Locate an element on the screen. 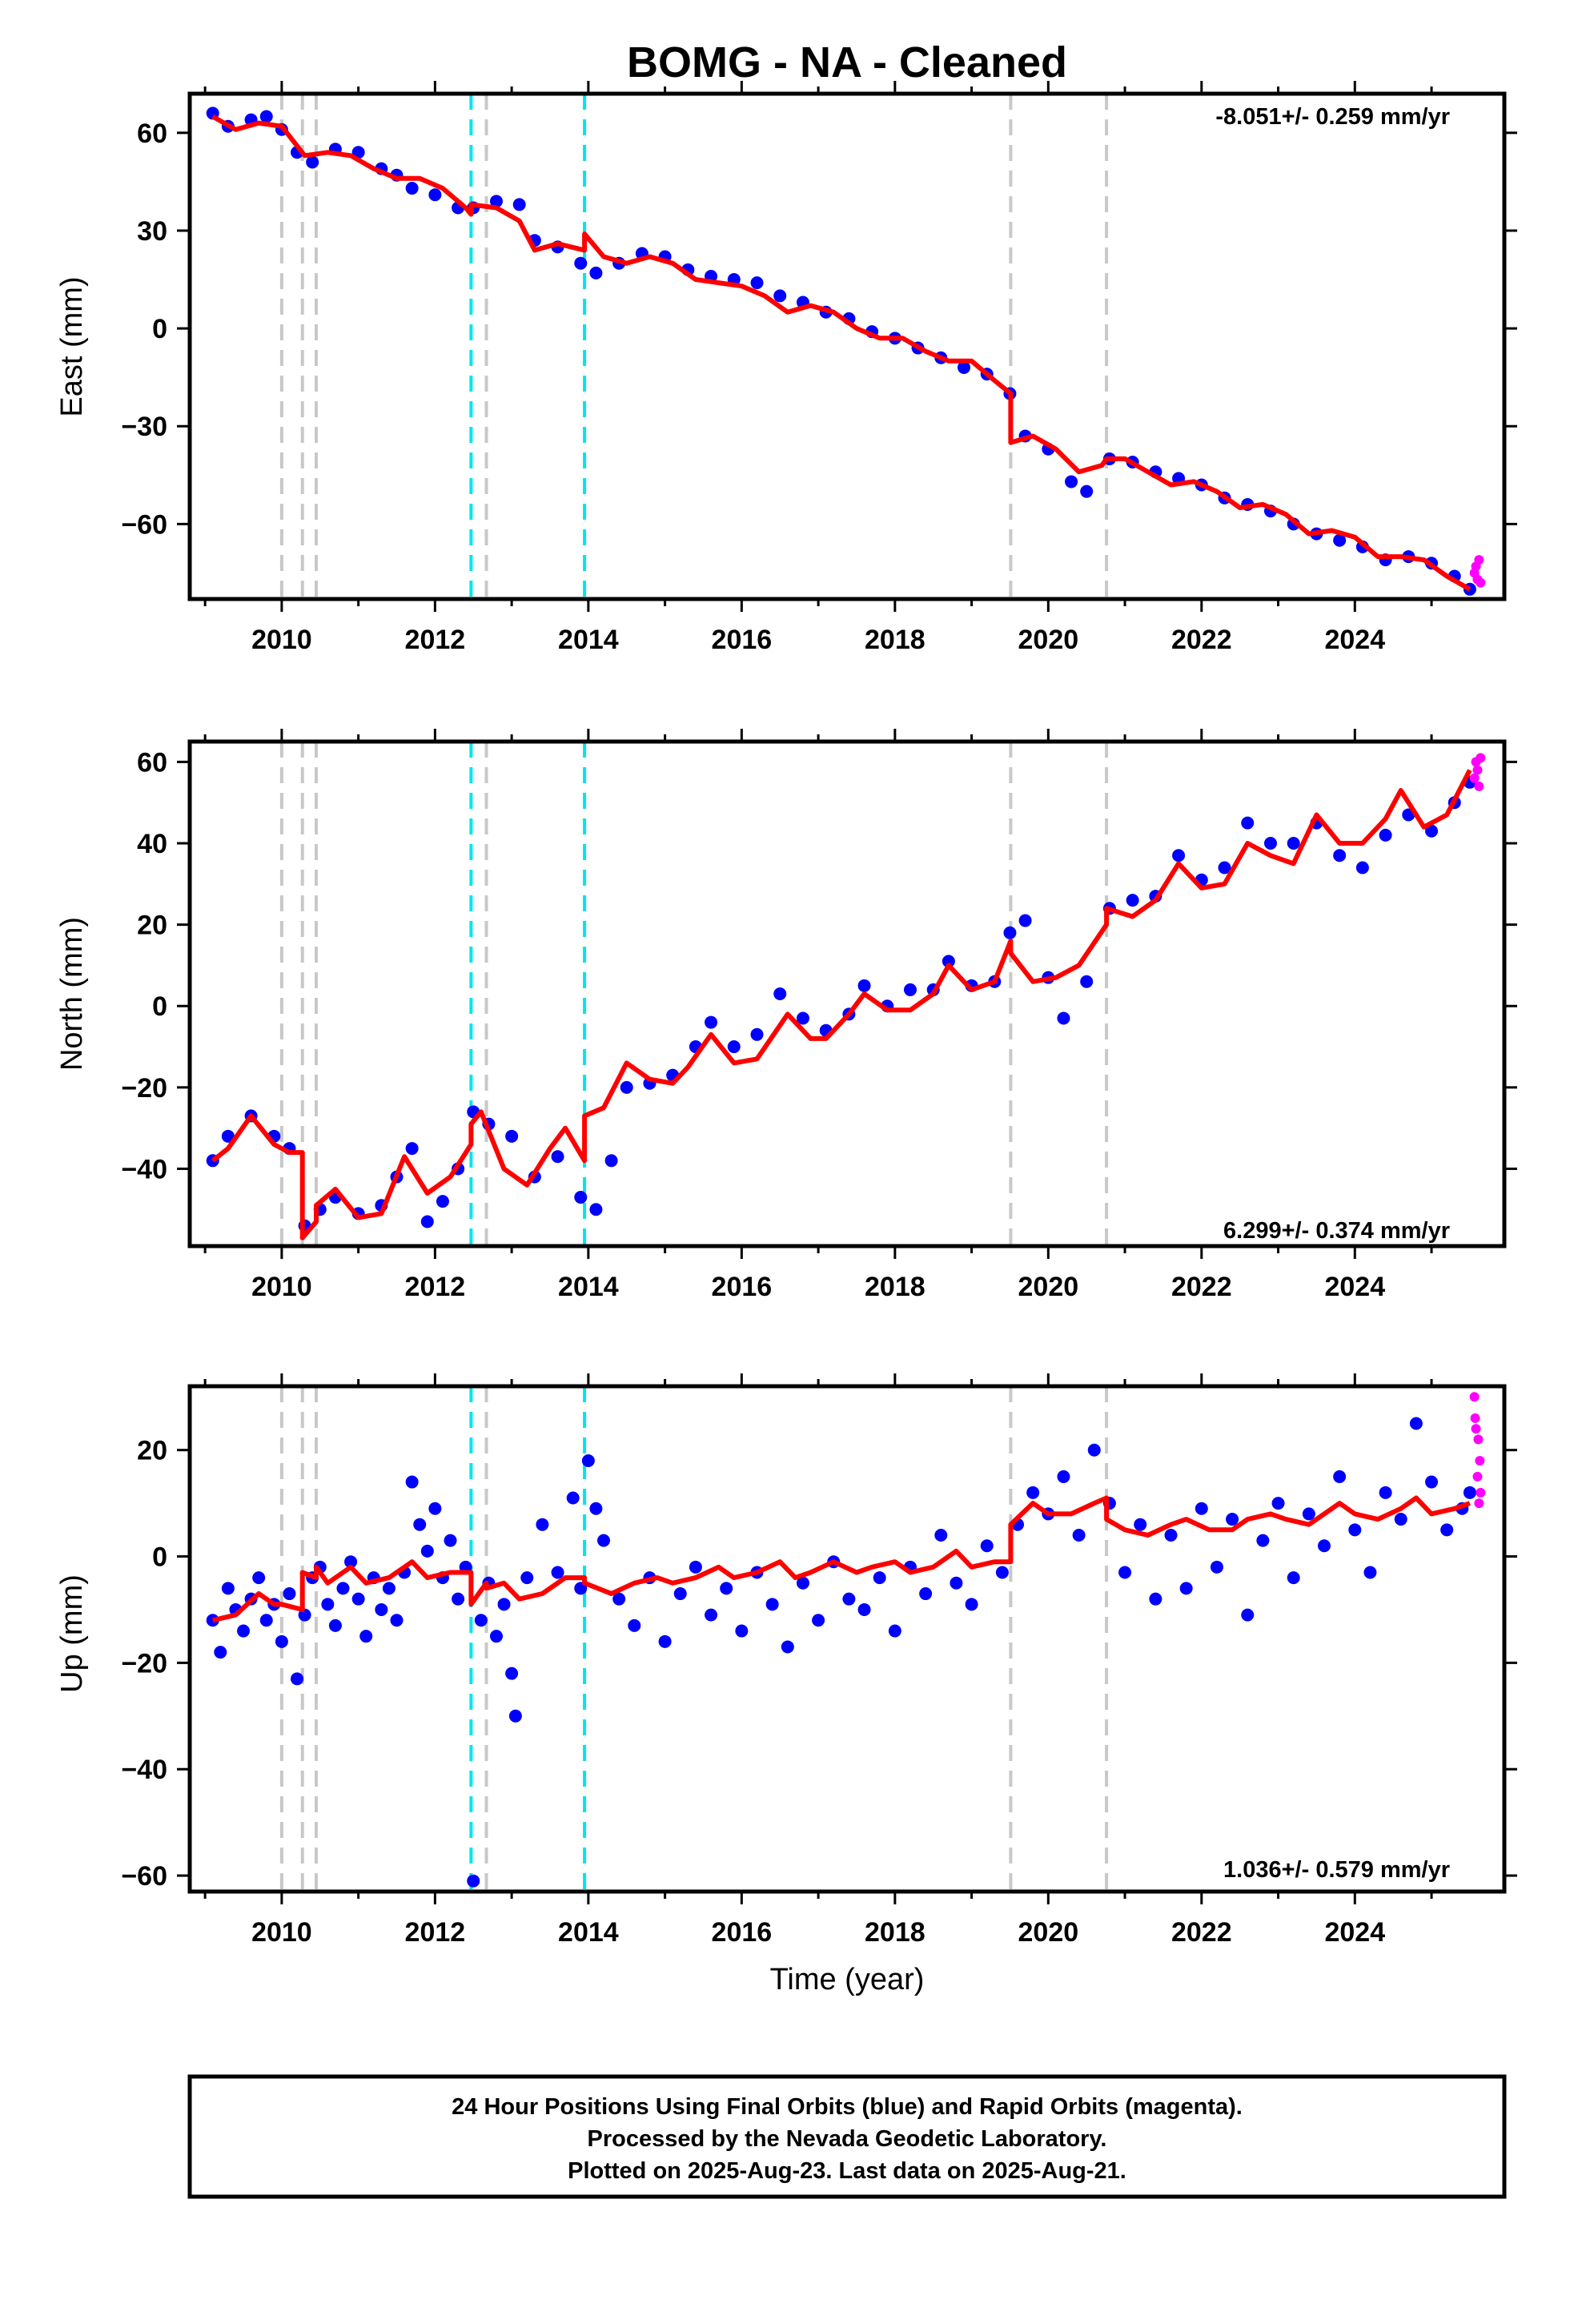 The image size is (1582, 2324). east-y-tick-label: −30 is located at coordinates (144, 427).